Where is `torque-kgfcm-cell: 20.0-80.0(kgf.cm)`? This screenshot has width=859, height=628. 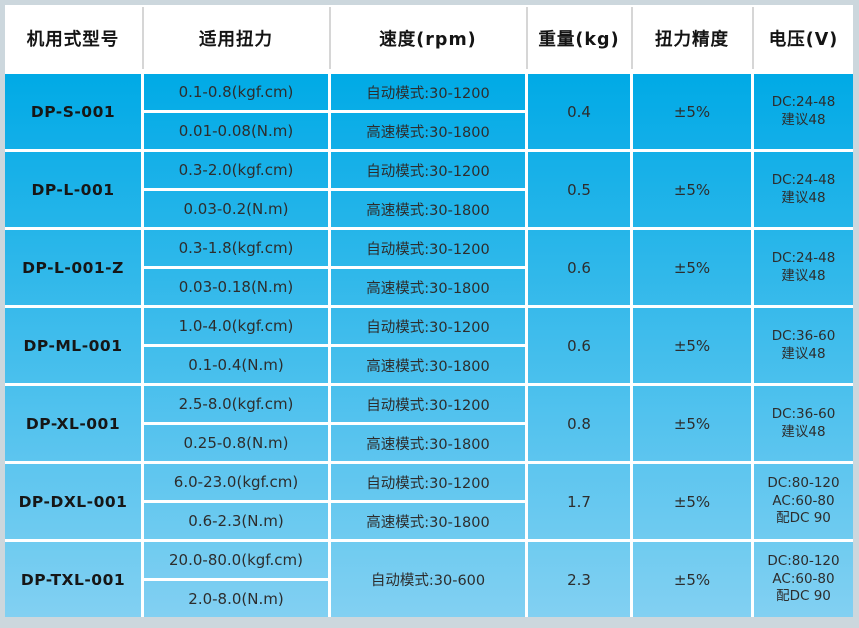 torque-kgfcm-cell: 20.0-80.0(kgf.cm) is located at coordinates (236, 560).